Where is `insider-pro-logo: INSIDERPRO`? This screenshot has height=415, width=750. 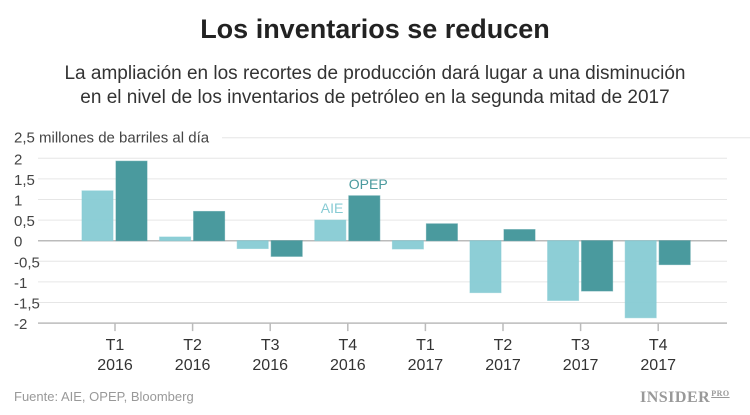
insider-pro-logo: INSIDERPRO is located at coordinates (685, 398).